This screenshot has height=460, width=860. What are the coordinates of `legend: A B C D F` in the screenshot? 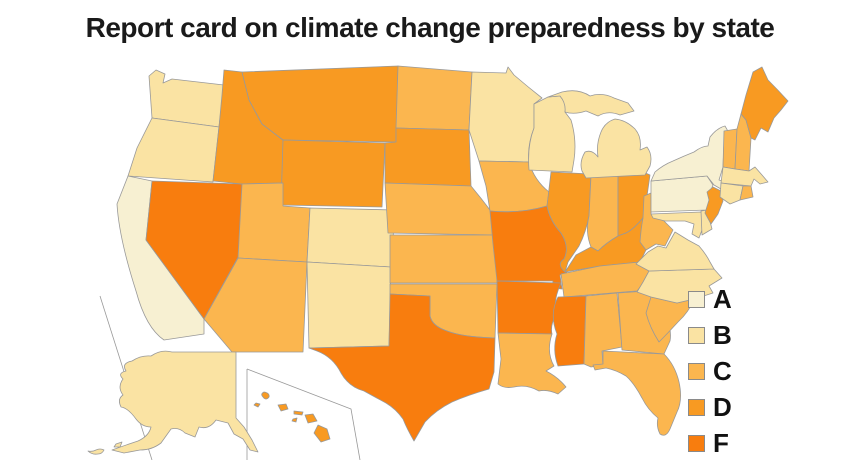 It's located at (710, 370).